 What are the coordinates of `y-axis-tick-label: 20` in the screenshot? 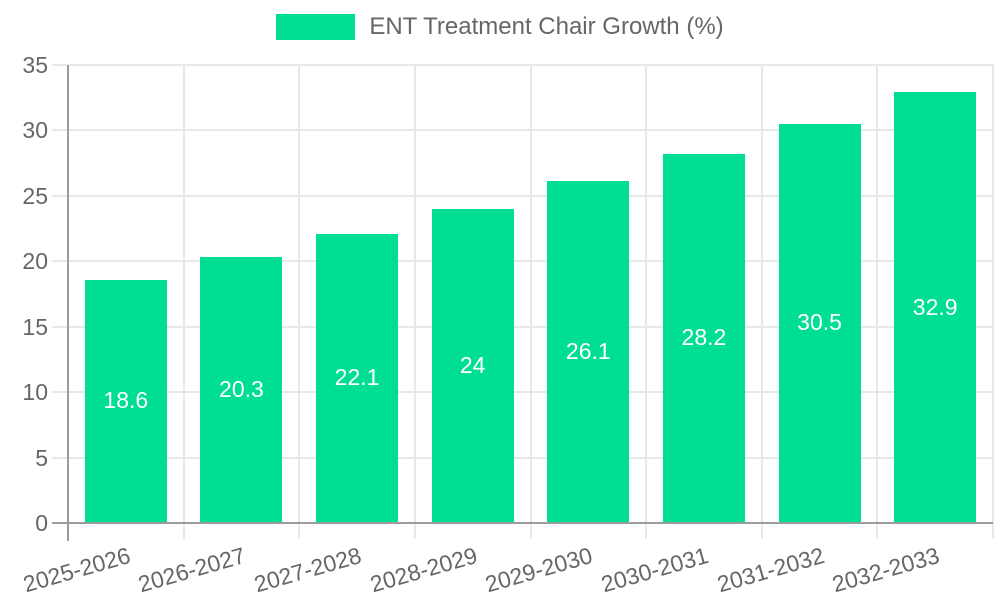 It's located at (35, 261).